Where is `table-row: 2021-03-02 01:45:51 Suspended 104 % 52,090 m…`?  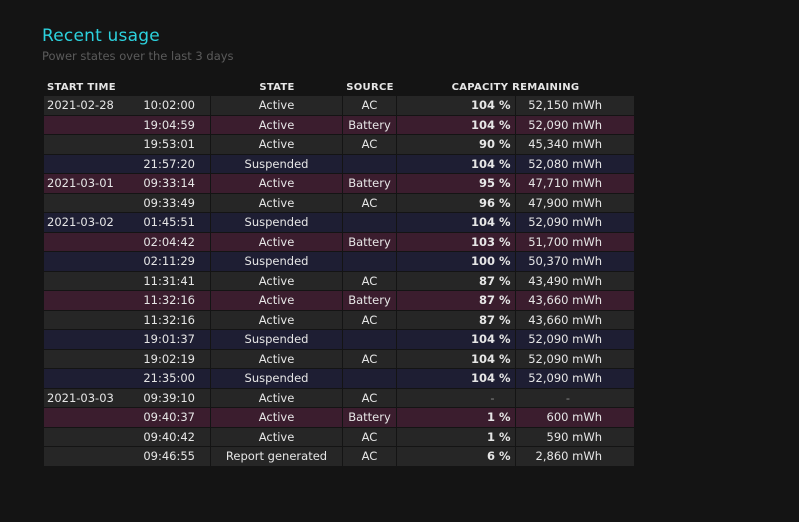
table-row: 2021-03-02 01:45:51 Suspended 104 % 52,090 m… is located at coordinates (339, 222).